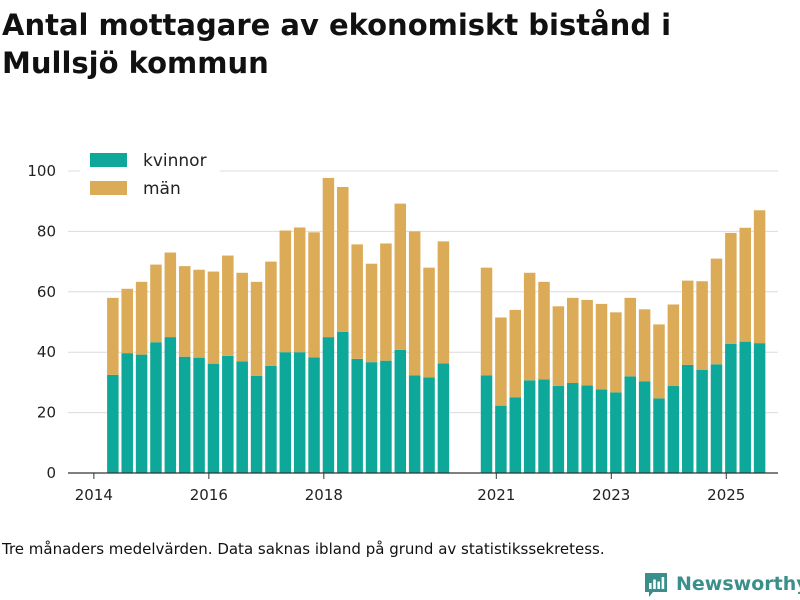 The width and height of the screenshot is (800, 600). What do you see at coordinates (41, 322) in the screenshot?
I see `y-axis: 0 20 40 60 80 100` at bounding box center [41, 322].